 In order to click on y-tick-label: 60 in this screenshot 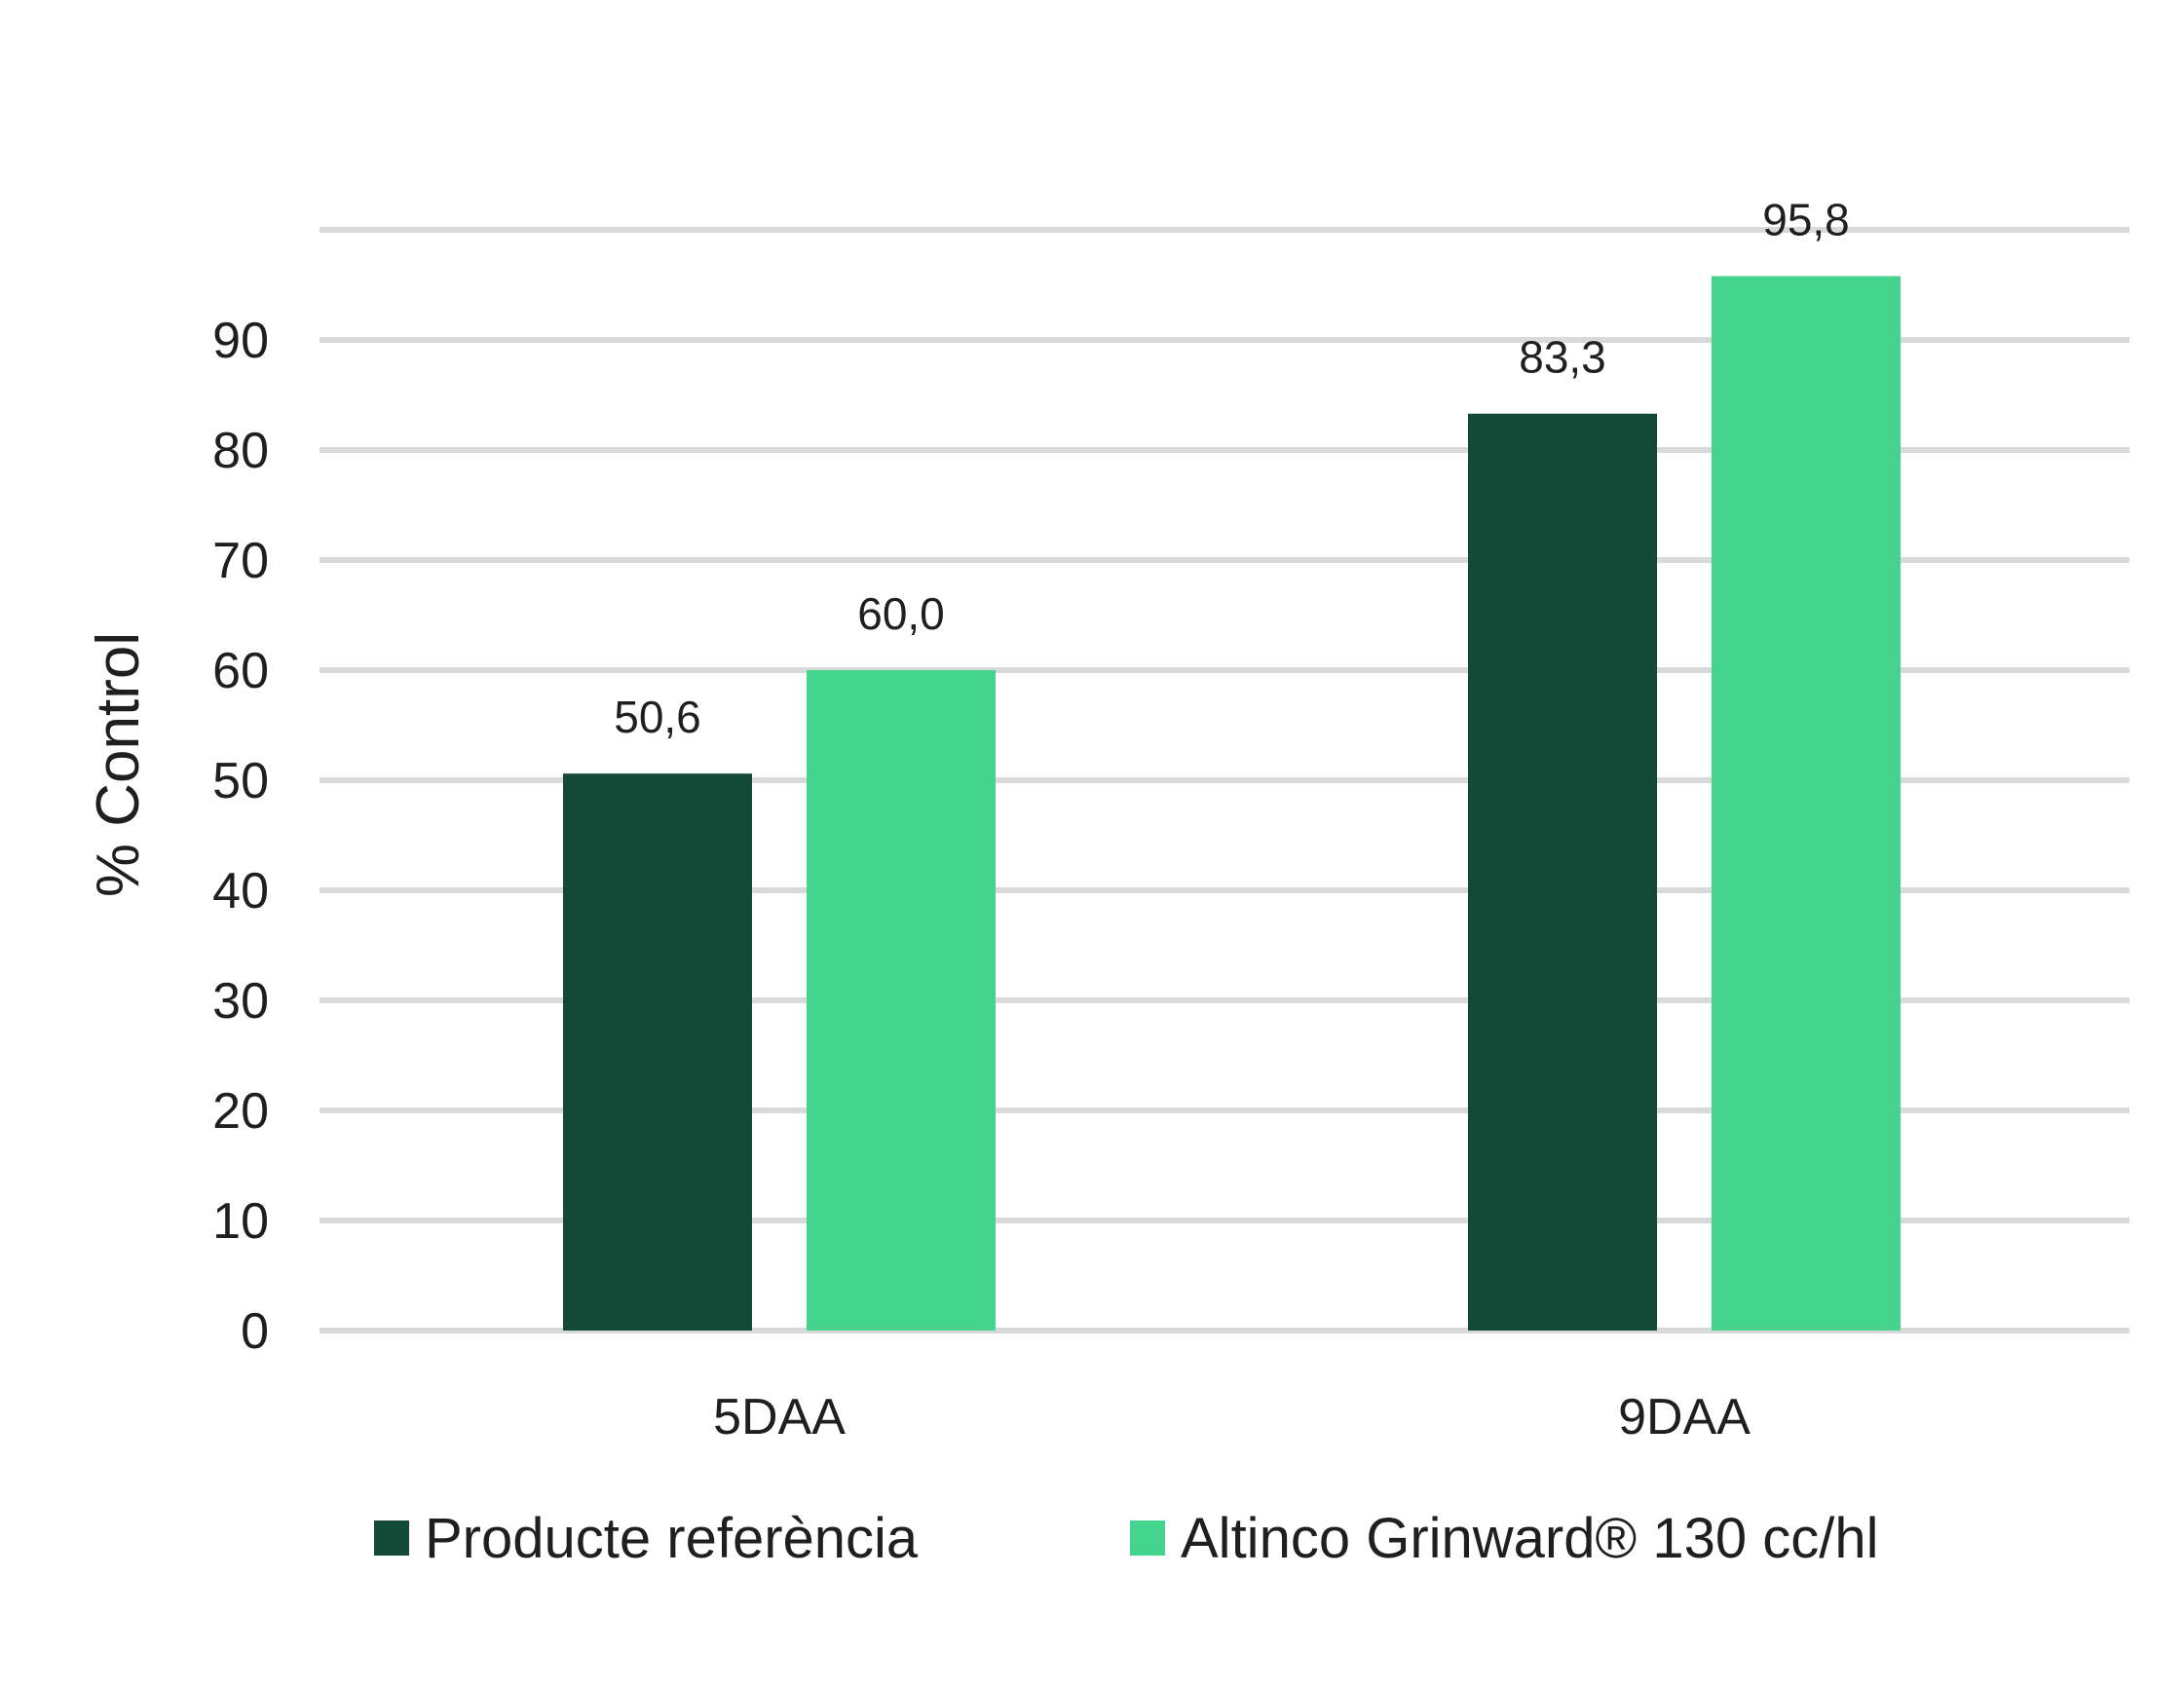, I will do `click(240, 671)`.